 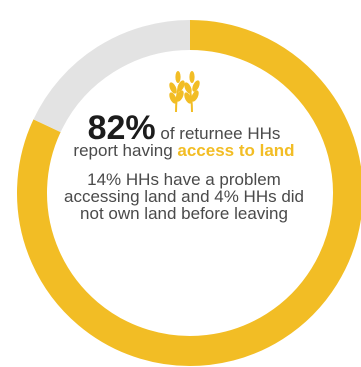 What do you see at coordinates (236, 150) in the screenshot?
I see `headline-accent: access to land` at bounding box center [236, 150].